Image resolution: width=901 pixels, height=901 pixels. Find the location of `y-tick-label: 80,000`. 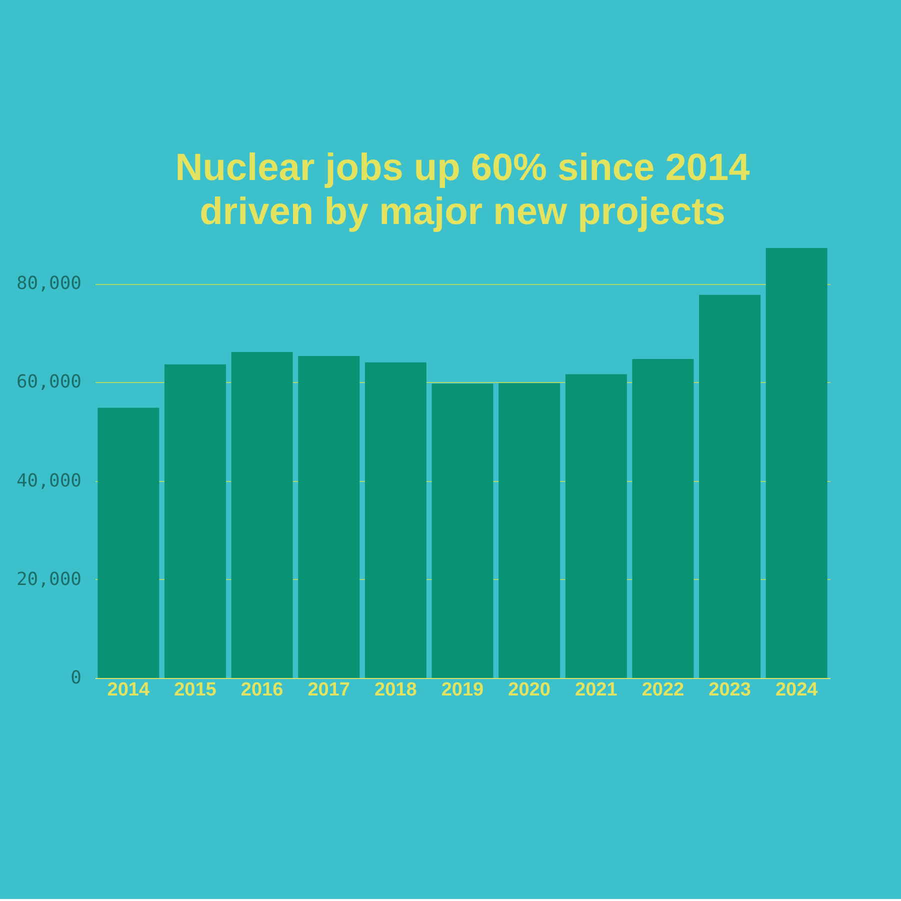

y-tick-label: 80,000 is located at coordinates (49, 283).